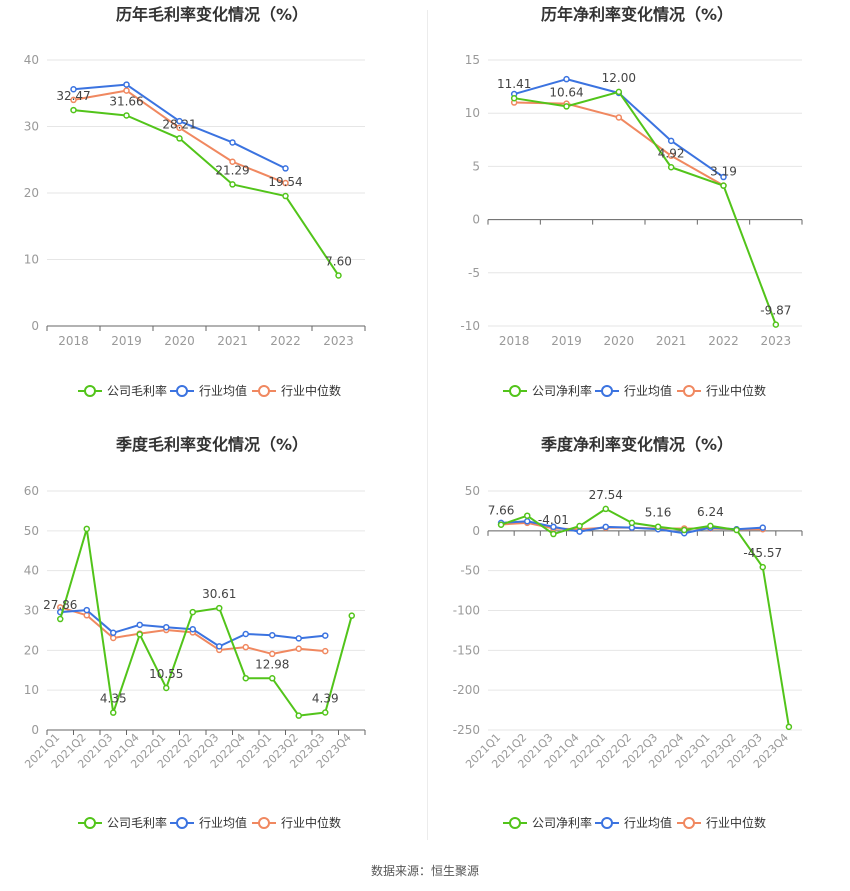  Describe the element at coordinates (562, 390) in the screenshot. I see `legend-label: 公司净利率` at that location.